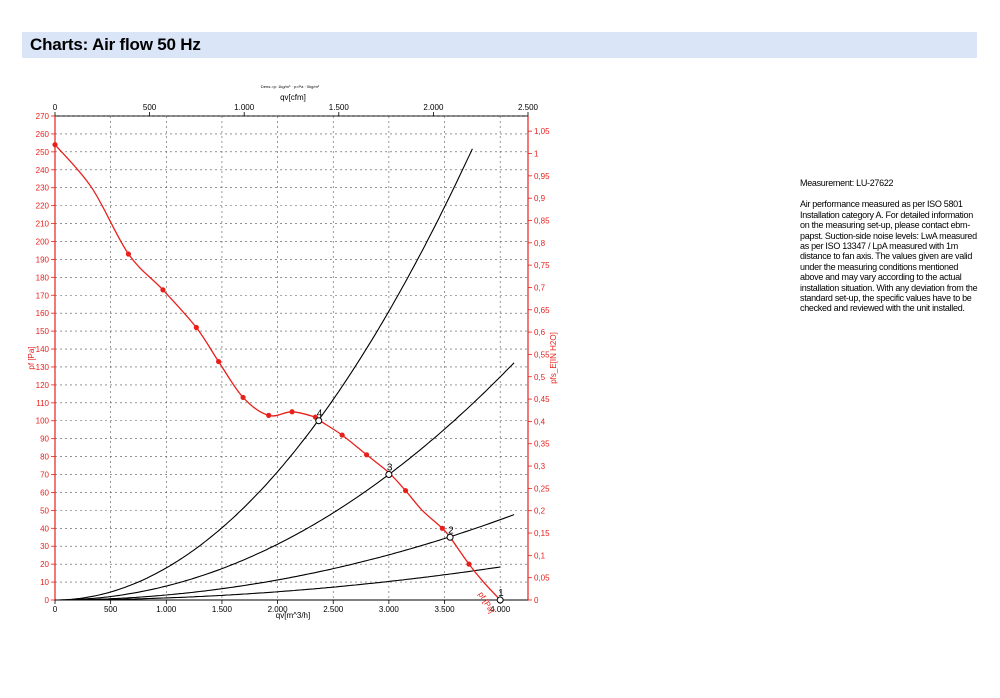 Image resolution: width=1000 pixels, height=698 pixels. I want to click on right-tick-label: 0,45, so click(542, 399).